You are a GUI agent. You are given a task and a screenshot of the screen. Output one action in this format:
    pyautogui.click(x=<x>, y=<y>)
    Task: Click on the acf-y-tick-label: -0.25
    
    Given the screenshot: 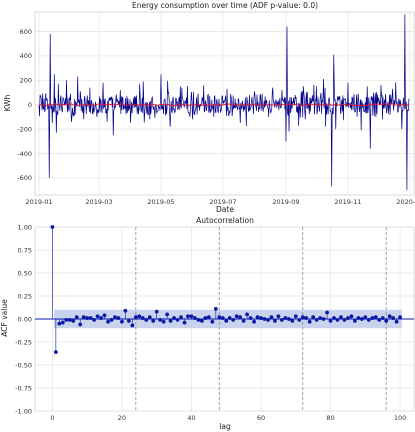 What is the action you would take?
    pyautogui.click(x=23, y=342)
    